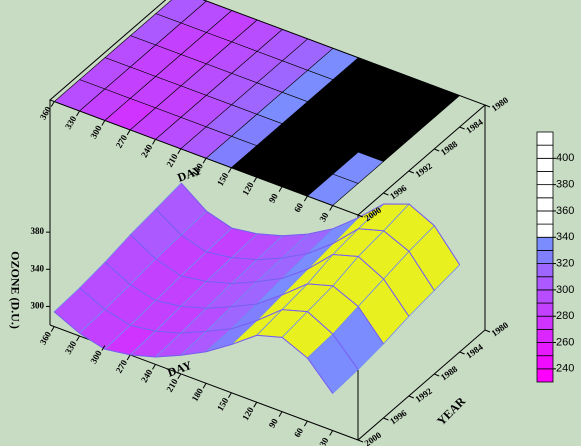  What do you see at coordinates (565, 263) in the screenshot?
I see `colorbar-tick-label: 320` at bounding box center [565, 263].